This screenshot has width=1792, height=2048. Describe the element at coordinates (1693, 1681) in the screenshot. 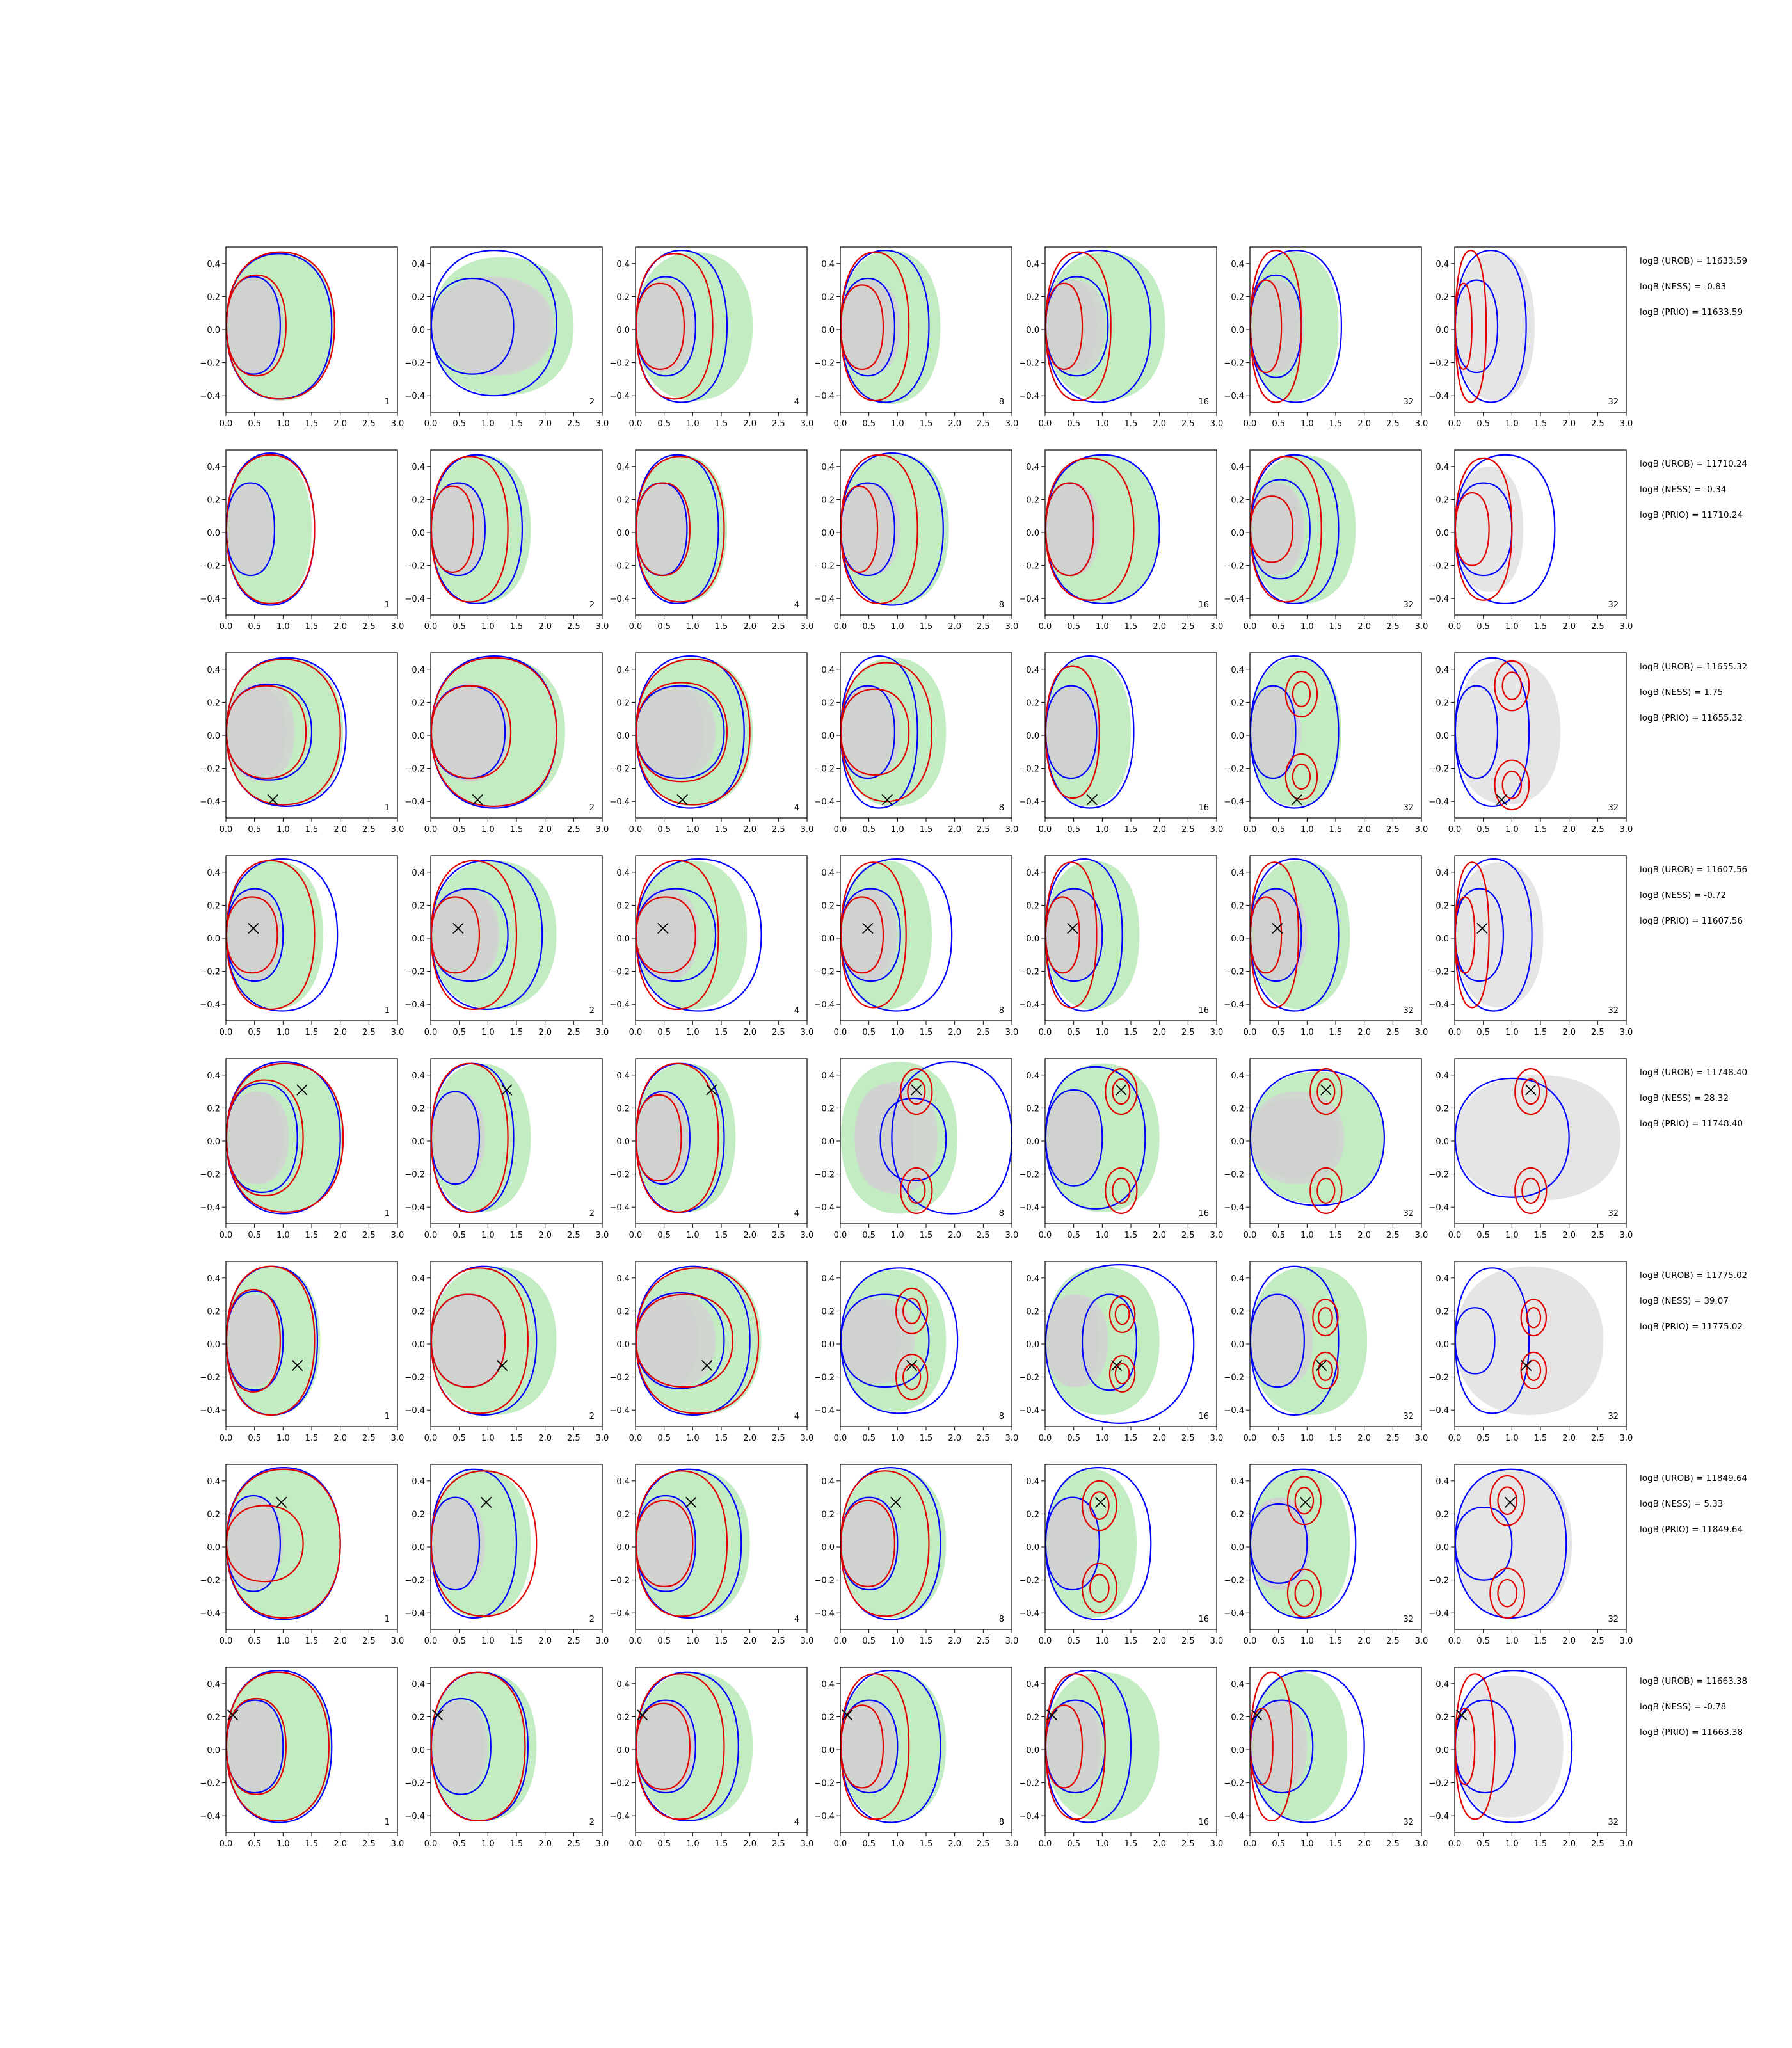

I see `logb-text: logB (UROB) = 11663.38` at that location.